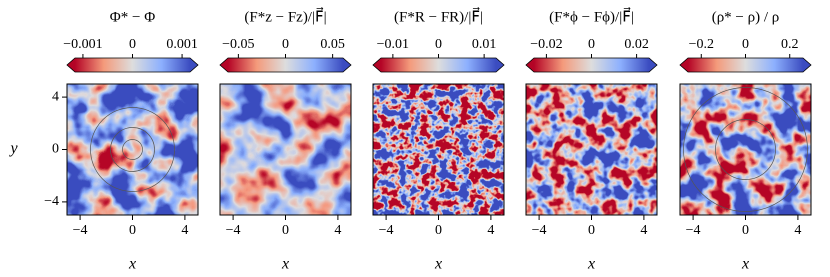 Image resolution: width=830 pixels, height=277 pixels. Describe the element at coordinates (438, 16) in the screenshot. I see `panel-title: (F*R − FR)/|F⃗|` at that location.